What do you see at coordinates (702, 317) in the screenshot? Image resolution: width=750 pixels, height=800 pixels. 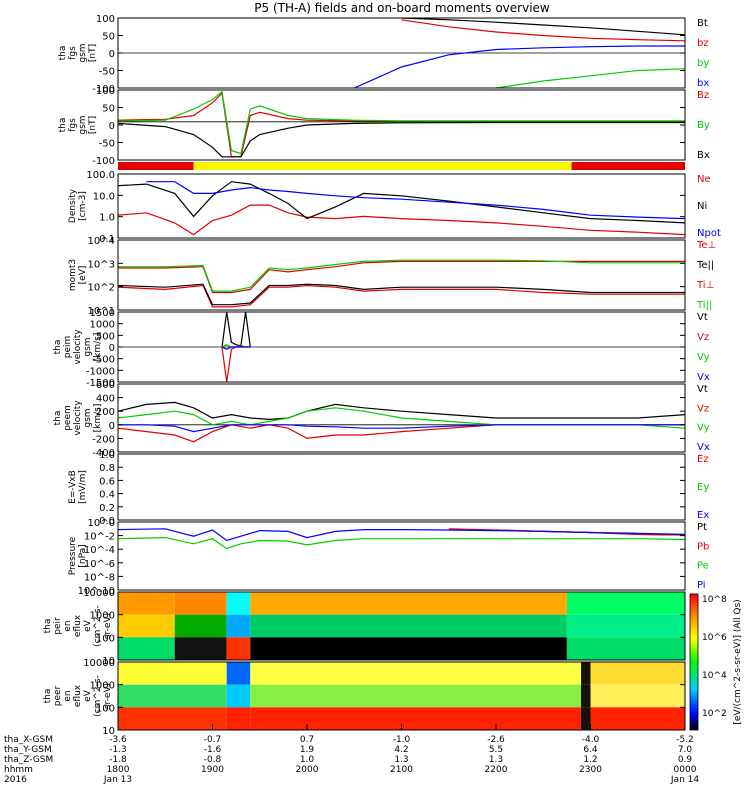 I see `legend-item-Vt: Vt` at bounding box center [702, 317].